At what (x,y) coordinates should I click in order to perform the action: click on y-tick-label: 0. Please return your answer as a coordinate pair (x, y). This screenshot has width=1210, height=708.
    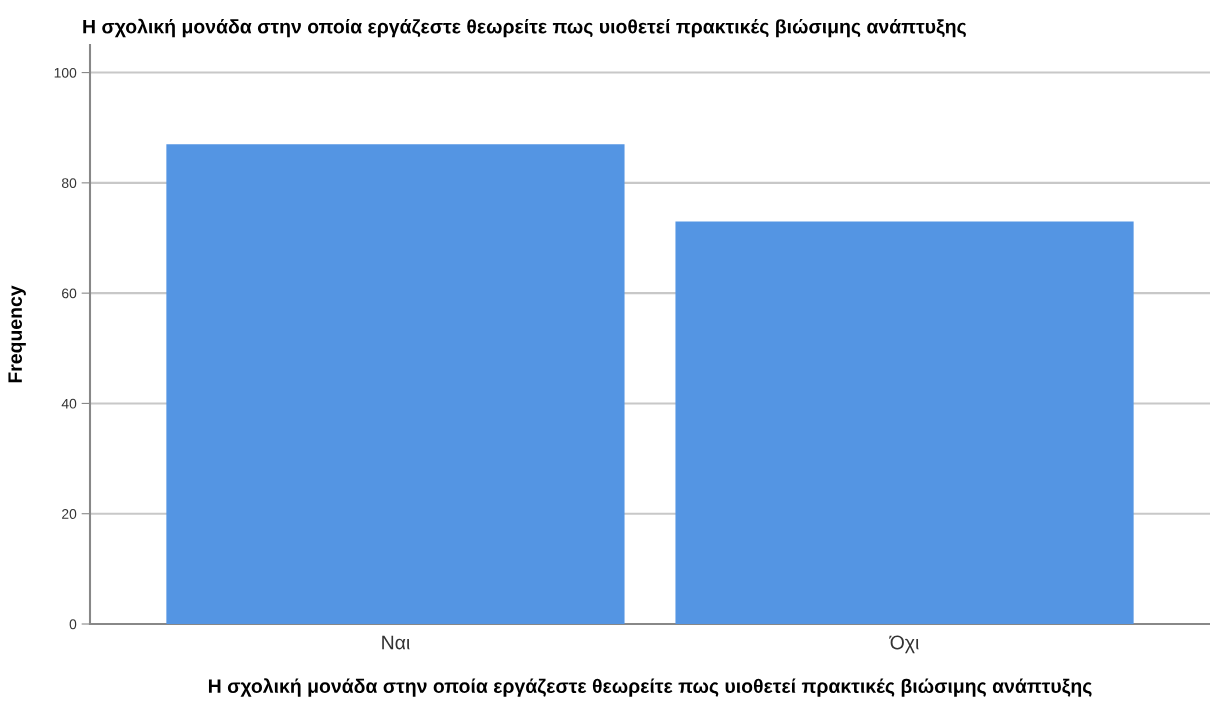
    Looking at the image, I should click on (73, 624).